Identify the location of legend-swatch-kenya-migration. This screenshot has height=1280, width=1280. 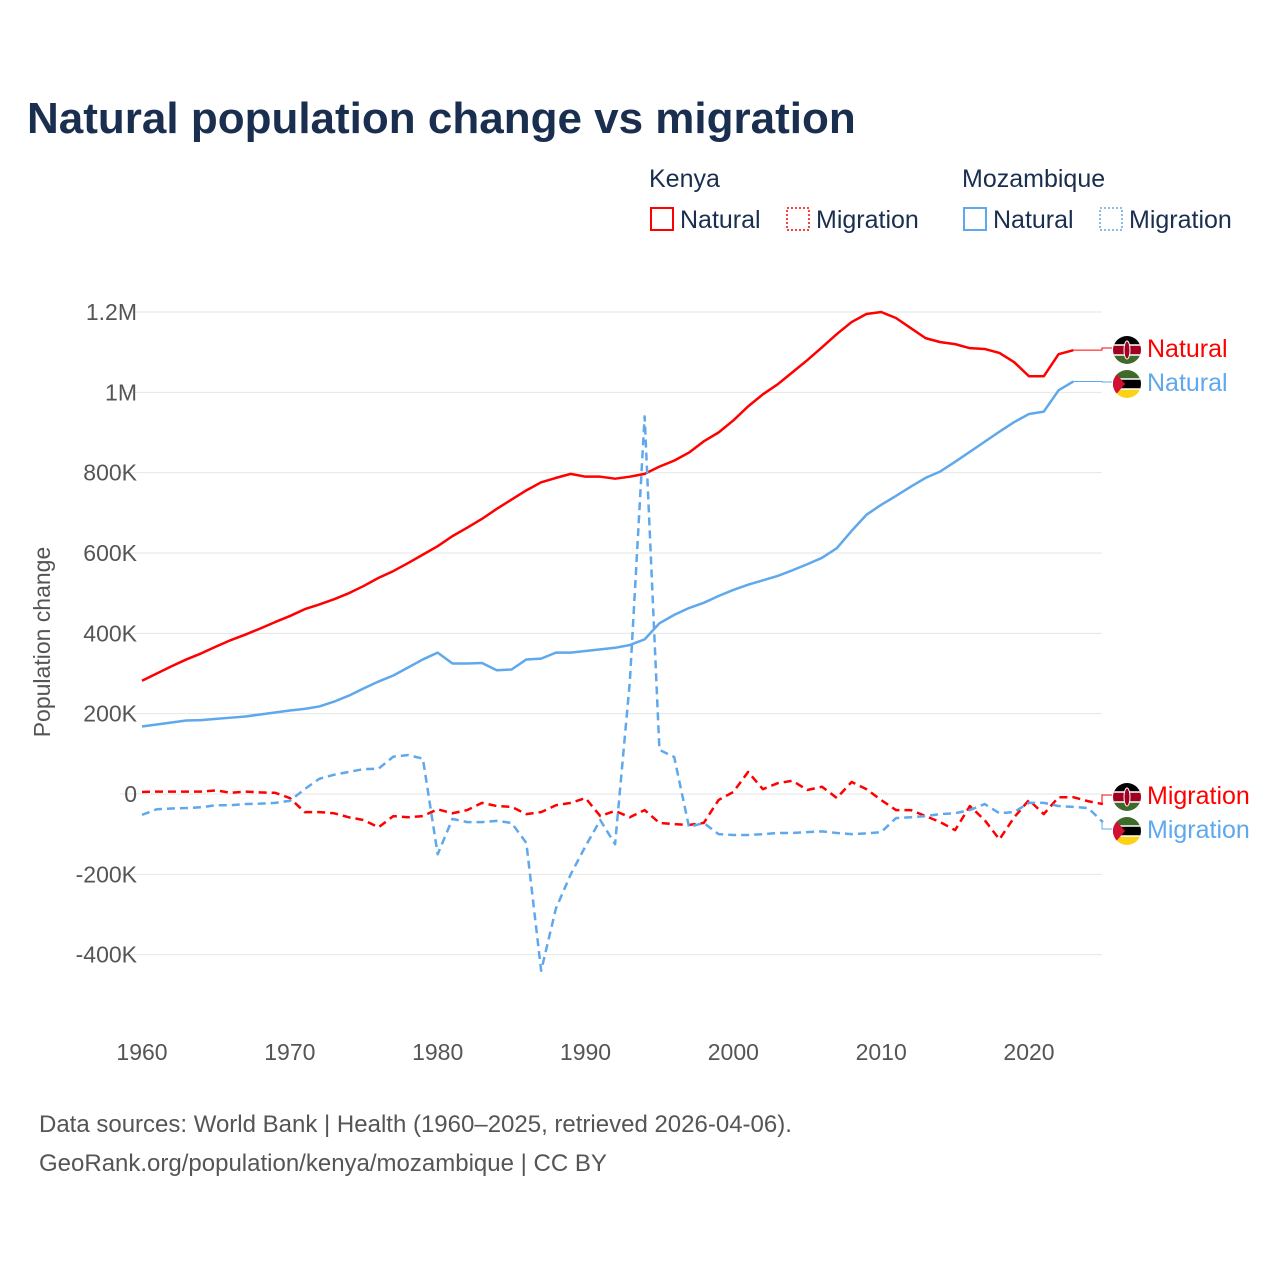
(798, 219).